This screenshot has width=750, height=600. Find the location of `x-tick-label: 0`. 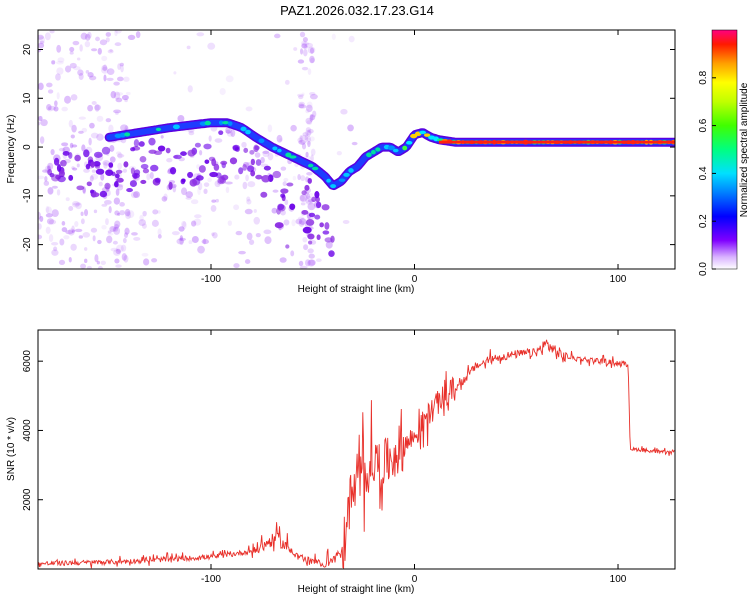

x-tick-label: 0 is located at coordinates (415, 579).